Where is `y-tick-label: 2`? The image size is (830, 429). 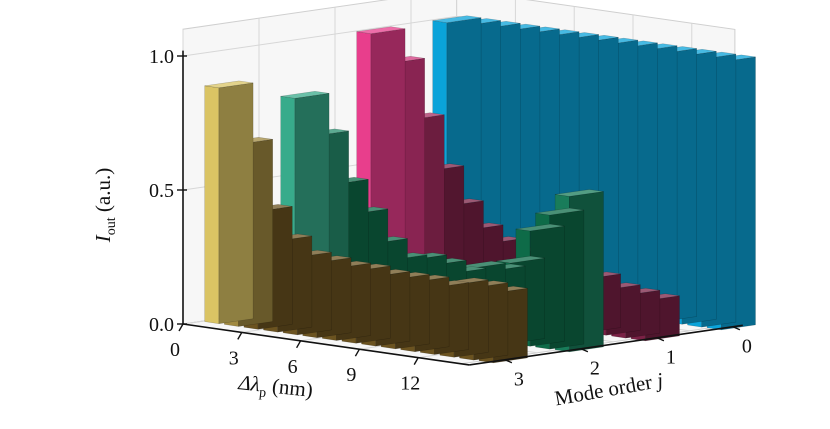 y-tick-label: 2 is located at coordinates (595, 369).